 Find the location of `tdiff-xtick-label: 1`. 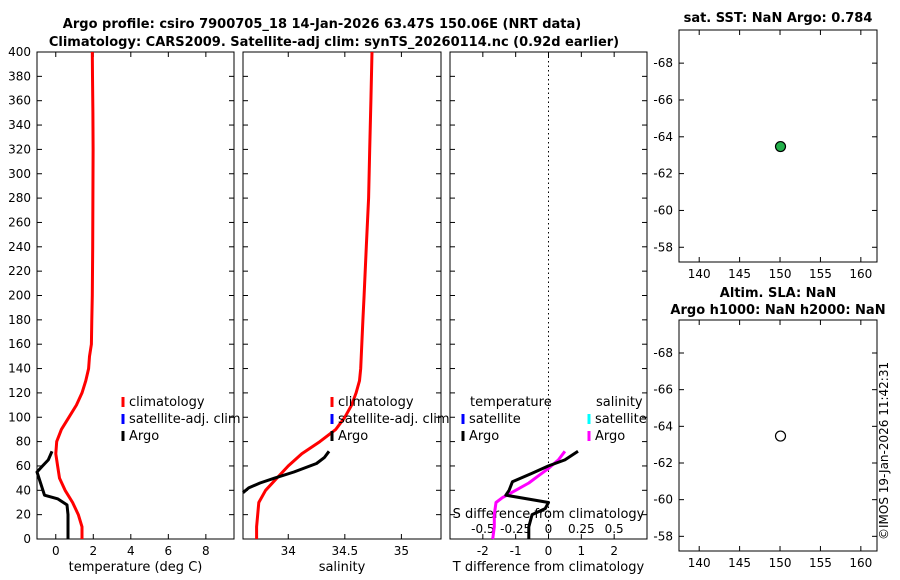

tdiff-xtick-label: 1 is located at coordinates (582, 551).